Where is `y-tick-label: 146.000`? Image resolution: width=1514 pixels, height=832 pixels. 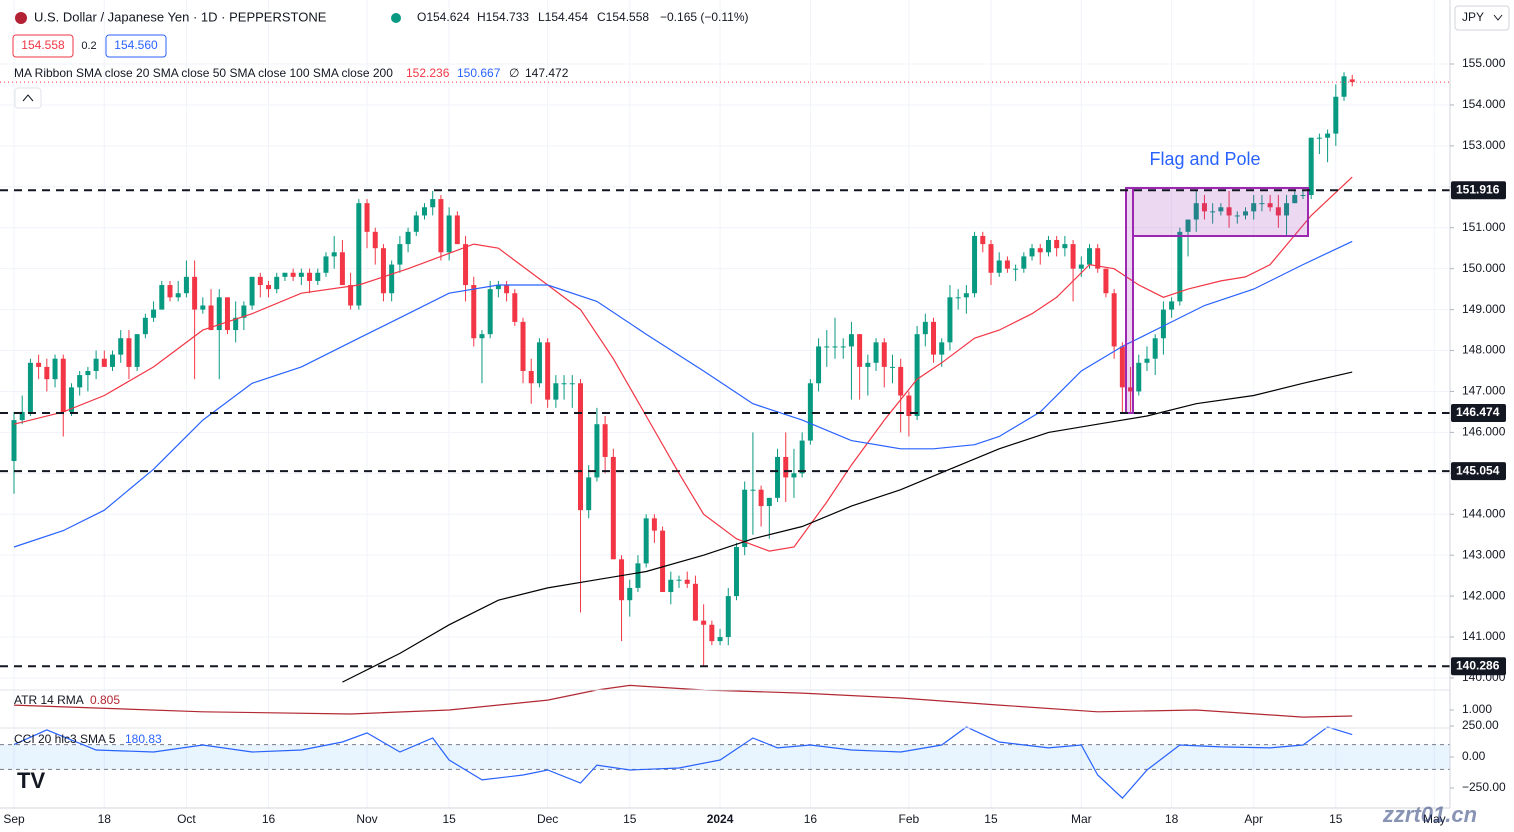
y-tick-label: 146.000 is located at coordinates (1484, 432).